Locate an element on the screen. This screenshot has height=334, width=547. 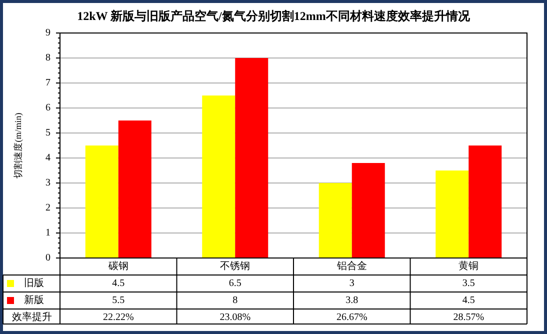
y-tick-label: 3 is located at coordinates (48, 183).